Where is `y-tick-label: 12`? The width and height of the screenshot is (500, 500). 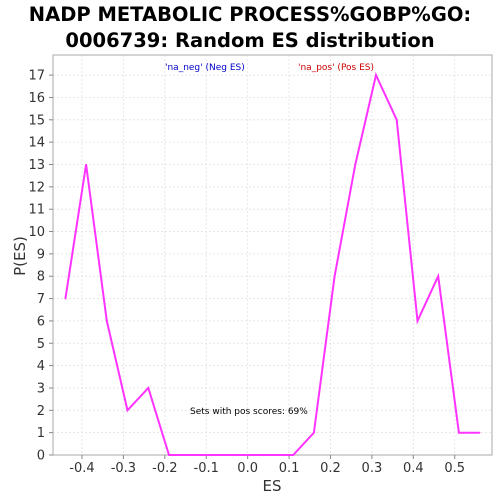 y-tick-label: 12 is located at coordinates (36, 187).